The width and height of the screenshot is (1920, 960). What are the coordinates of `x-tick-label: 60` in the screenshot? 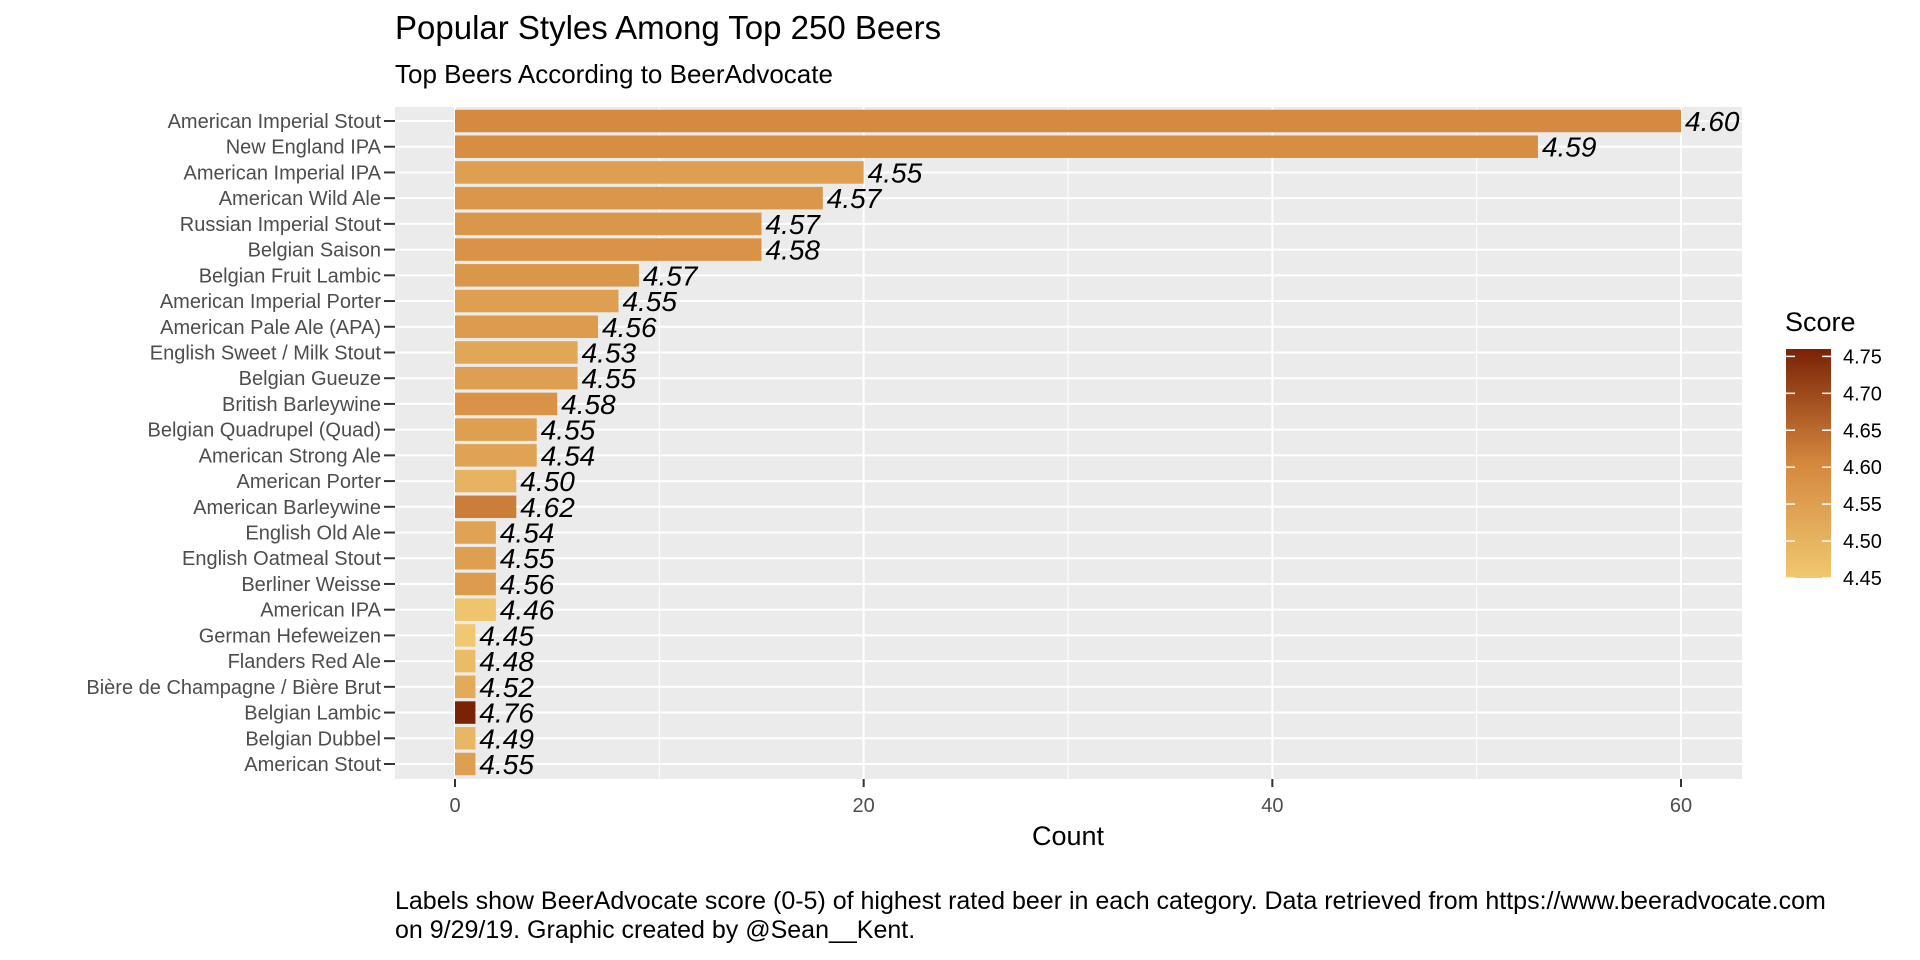 It's located at (1681, 806).